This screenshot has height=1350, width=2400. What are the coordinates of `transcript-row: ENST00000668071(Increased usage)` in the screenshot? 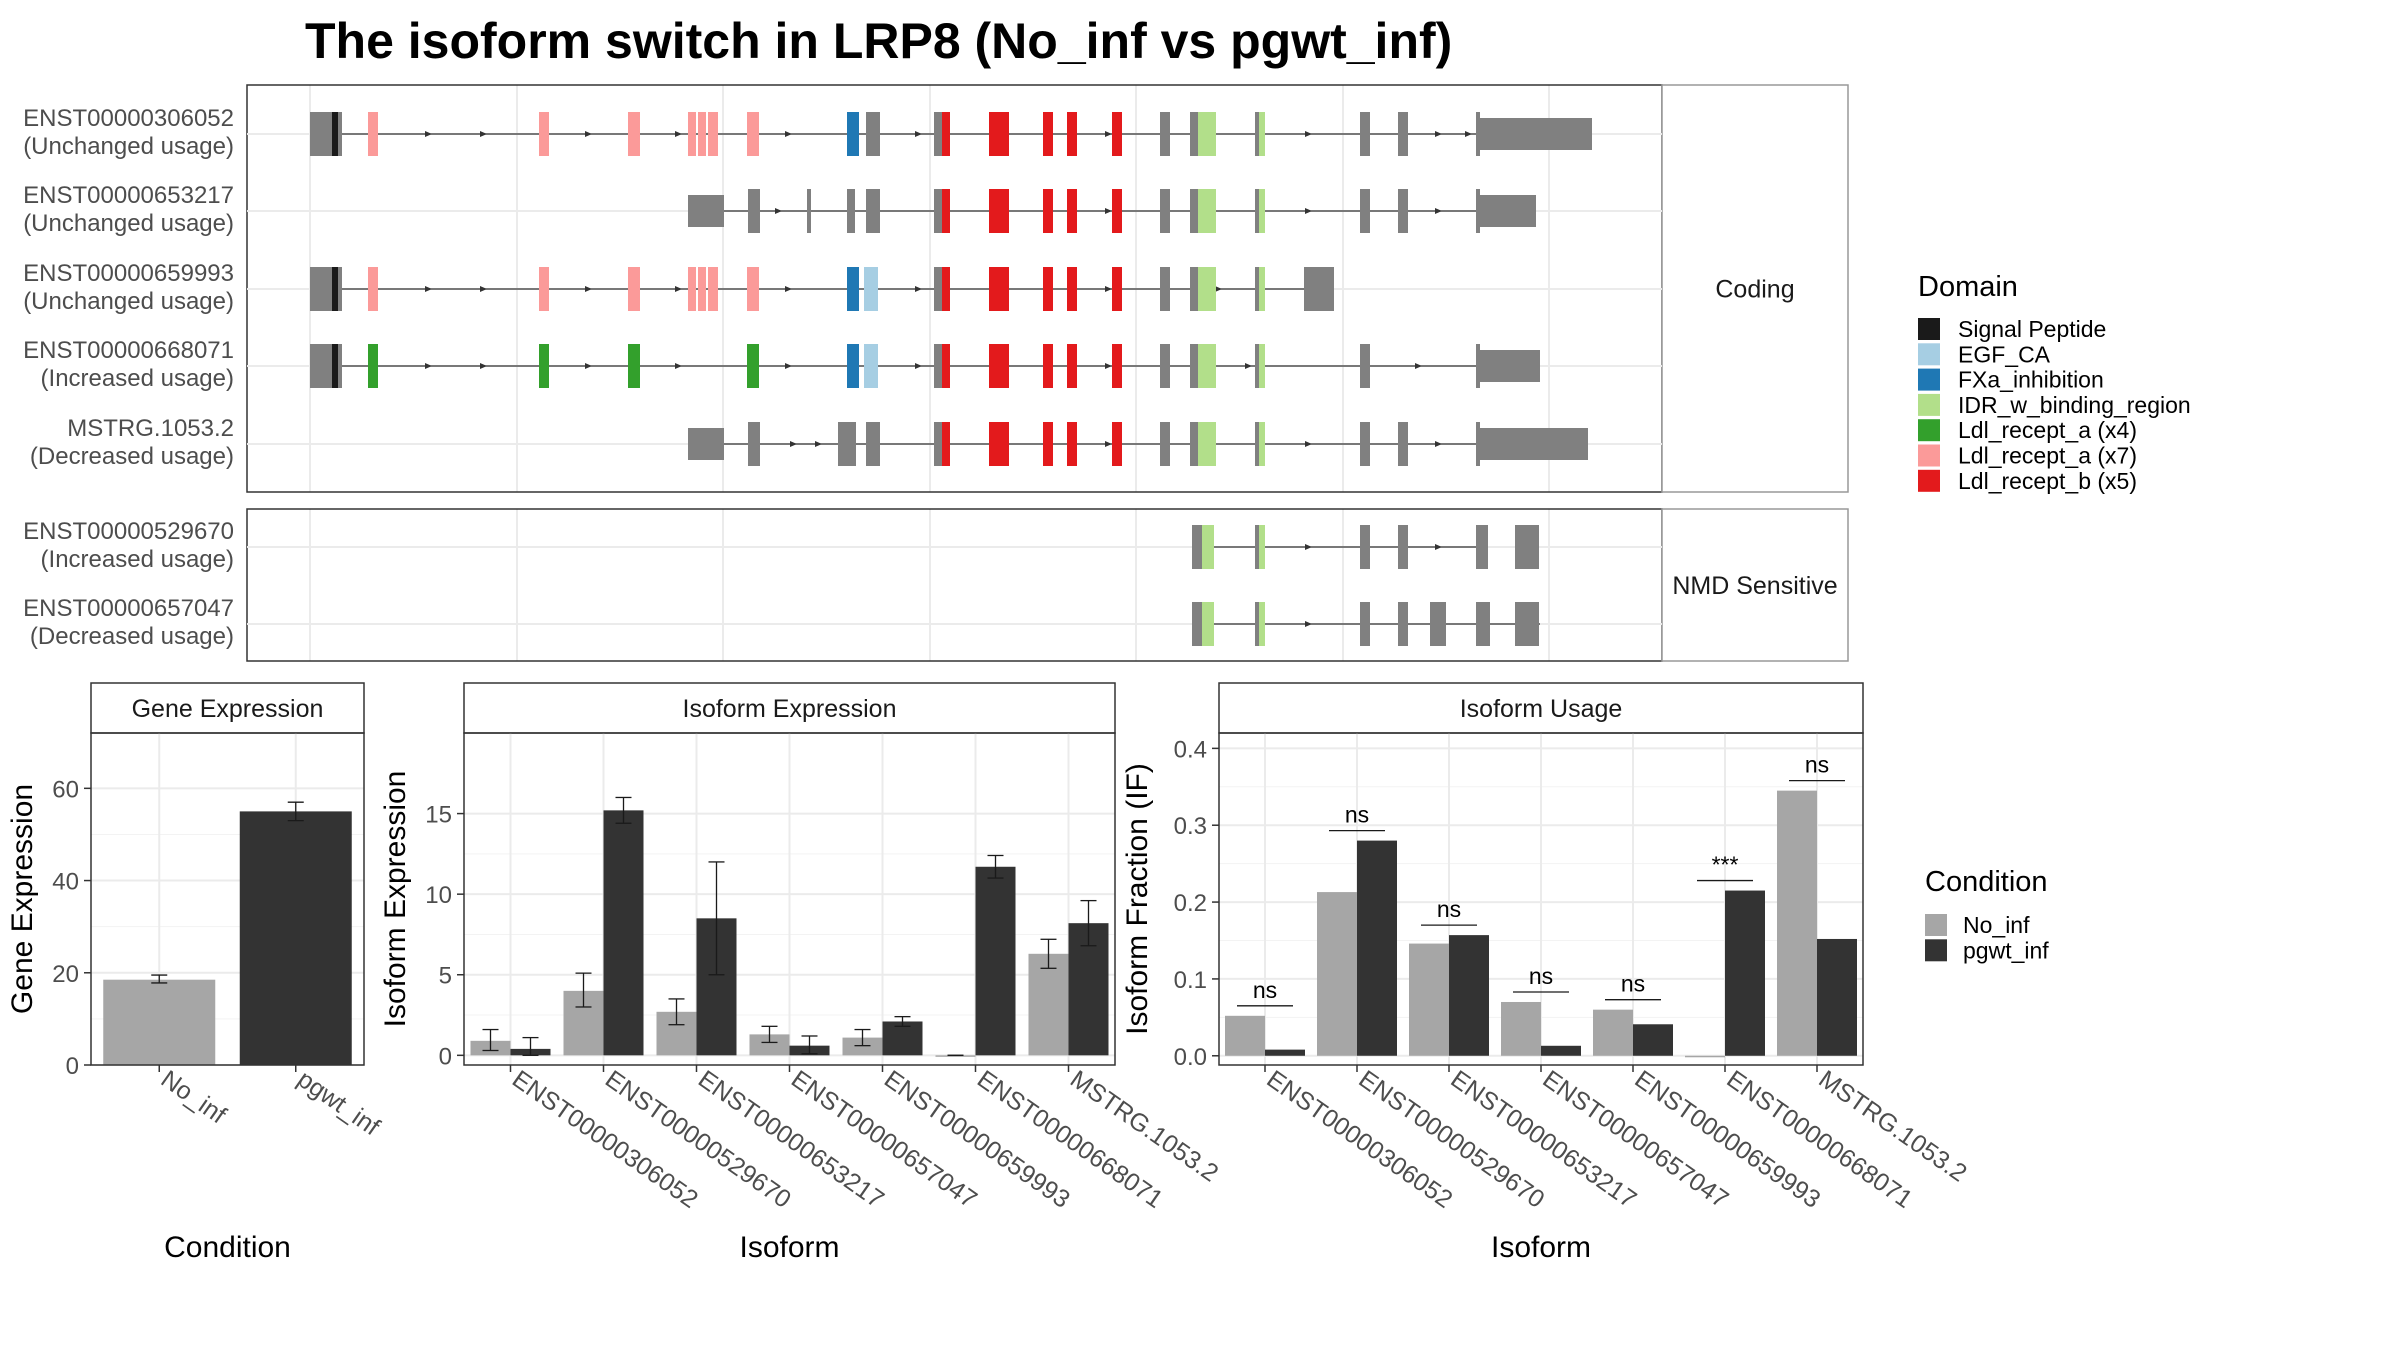 It's located at (842, 364).